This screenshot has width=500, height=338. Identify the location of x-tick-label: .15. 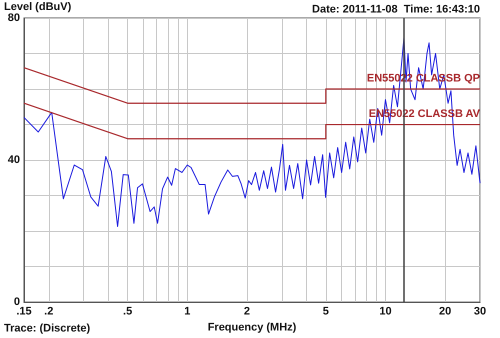
(24, 312).